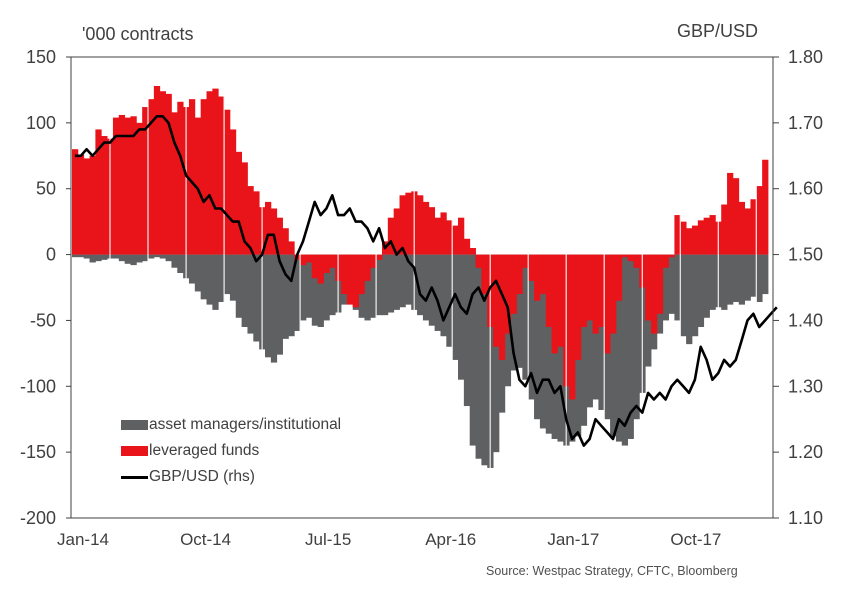 The image size is (866, 596). I want to click on right-tick-label: 1.80, so click(805, 57).